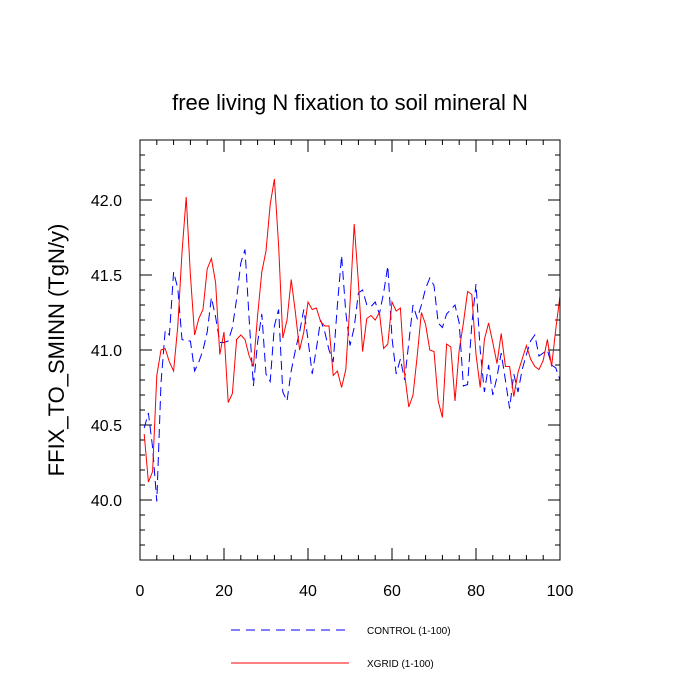 Image resolution: width=700 pixels, height=700 pixels. Describe the element at coordinates (56, 350) in the screenshot. I see `y-axis-label: FFIX_TO_SMINN (TgN/y)` at that location.